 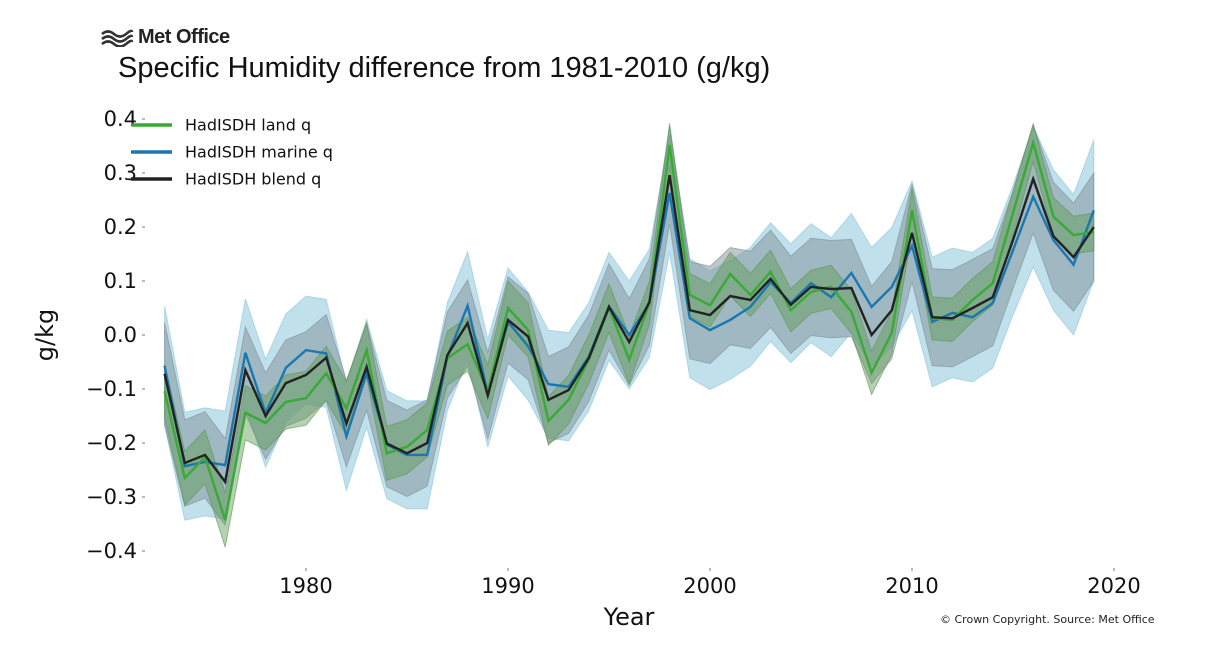 What do you see at coordinates (710, 583) in the screenshot?
I see `x-axis: 1980 1990 2000 2010 2020` at bounding box center [710, 583].